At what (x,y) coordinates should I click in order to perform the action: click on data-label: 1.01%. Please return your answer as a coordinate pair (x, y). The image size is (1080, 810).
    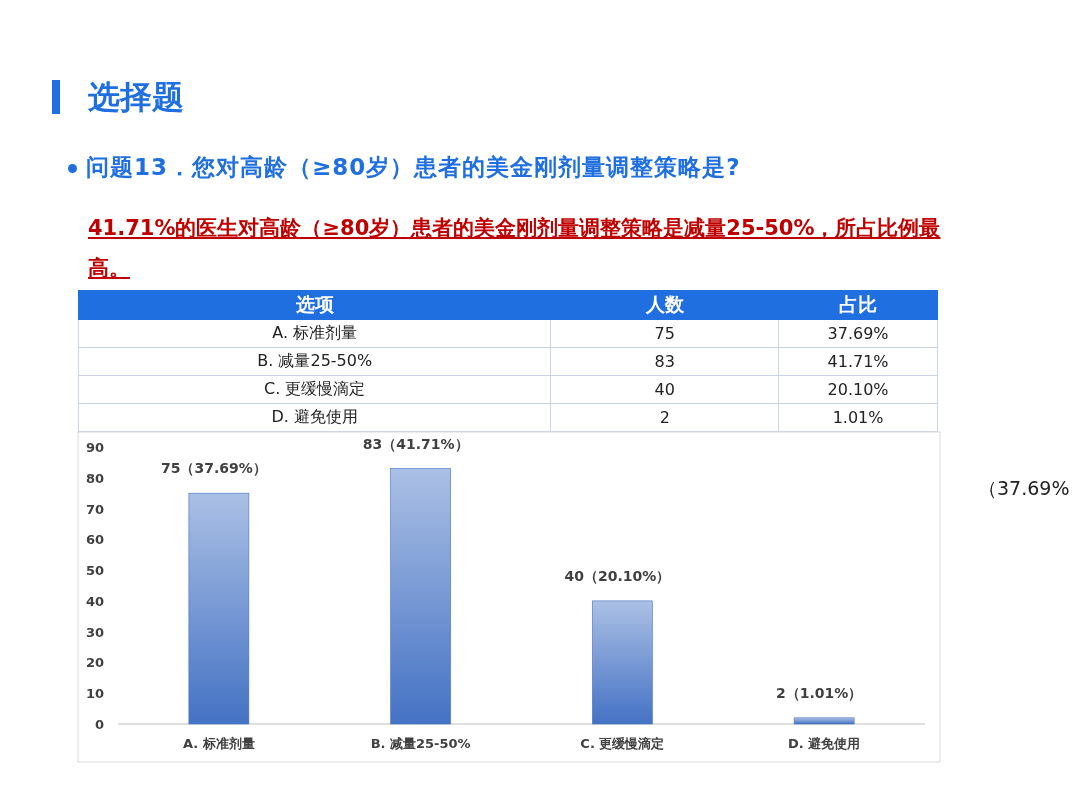
    Looking at the image, I should click on (858, 417).